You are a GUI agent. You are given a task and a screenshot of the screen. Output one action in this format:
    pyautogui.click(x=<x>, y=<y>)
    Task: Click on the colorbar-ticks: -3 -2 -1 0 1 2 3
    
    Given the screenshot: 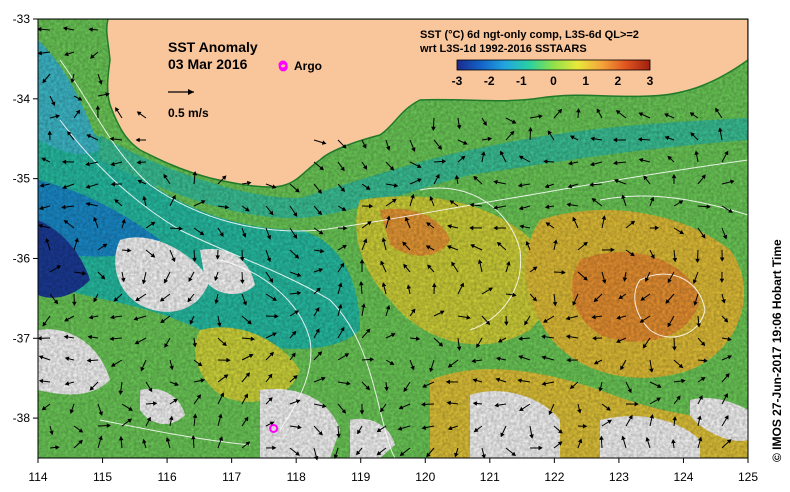 What is the action you would take?
    pyautogui.click(x=553, y=81)
    